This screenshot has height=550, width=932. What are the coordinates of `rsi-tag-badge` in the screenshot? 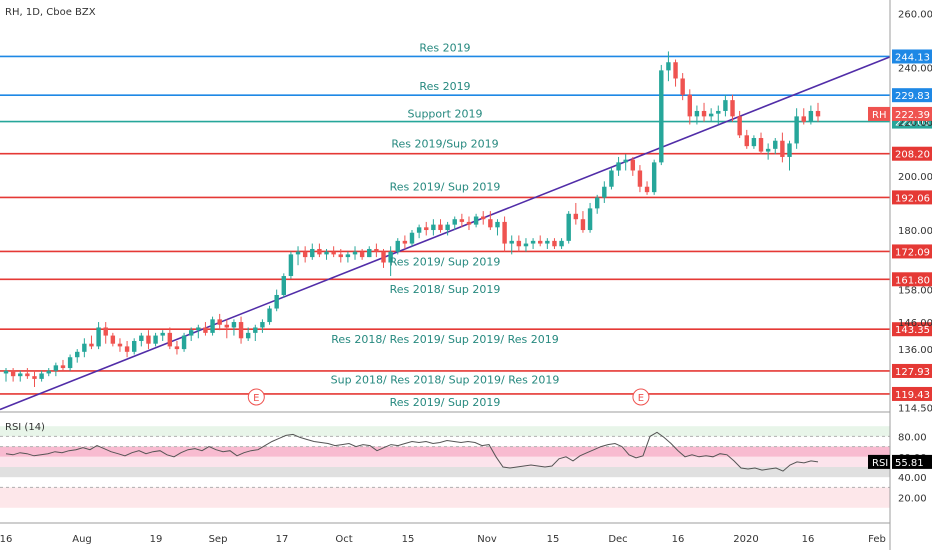 It's located at (879, 461).